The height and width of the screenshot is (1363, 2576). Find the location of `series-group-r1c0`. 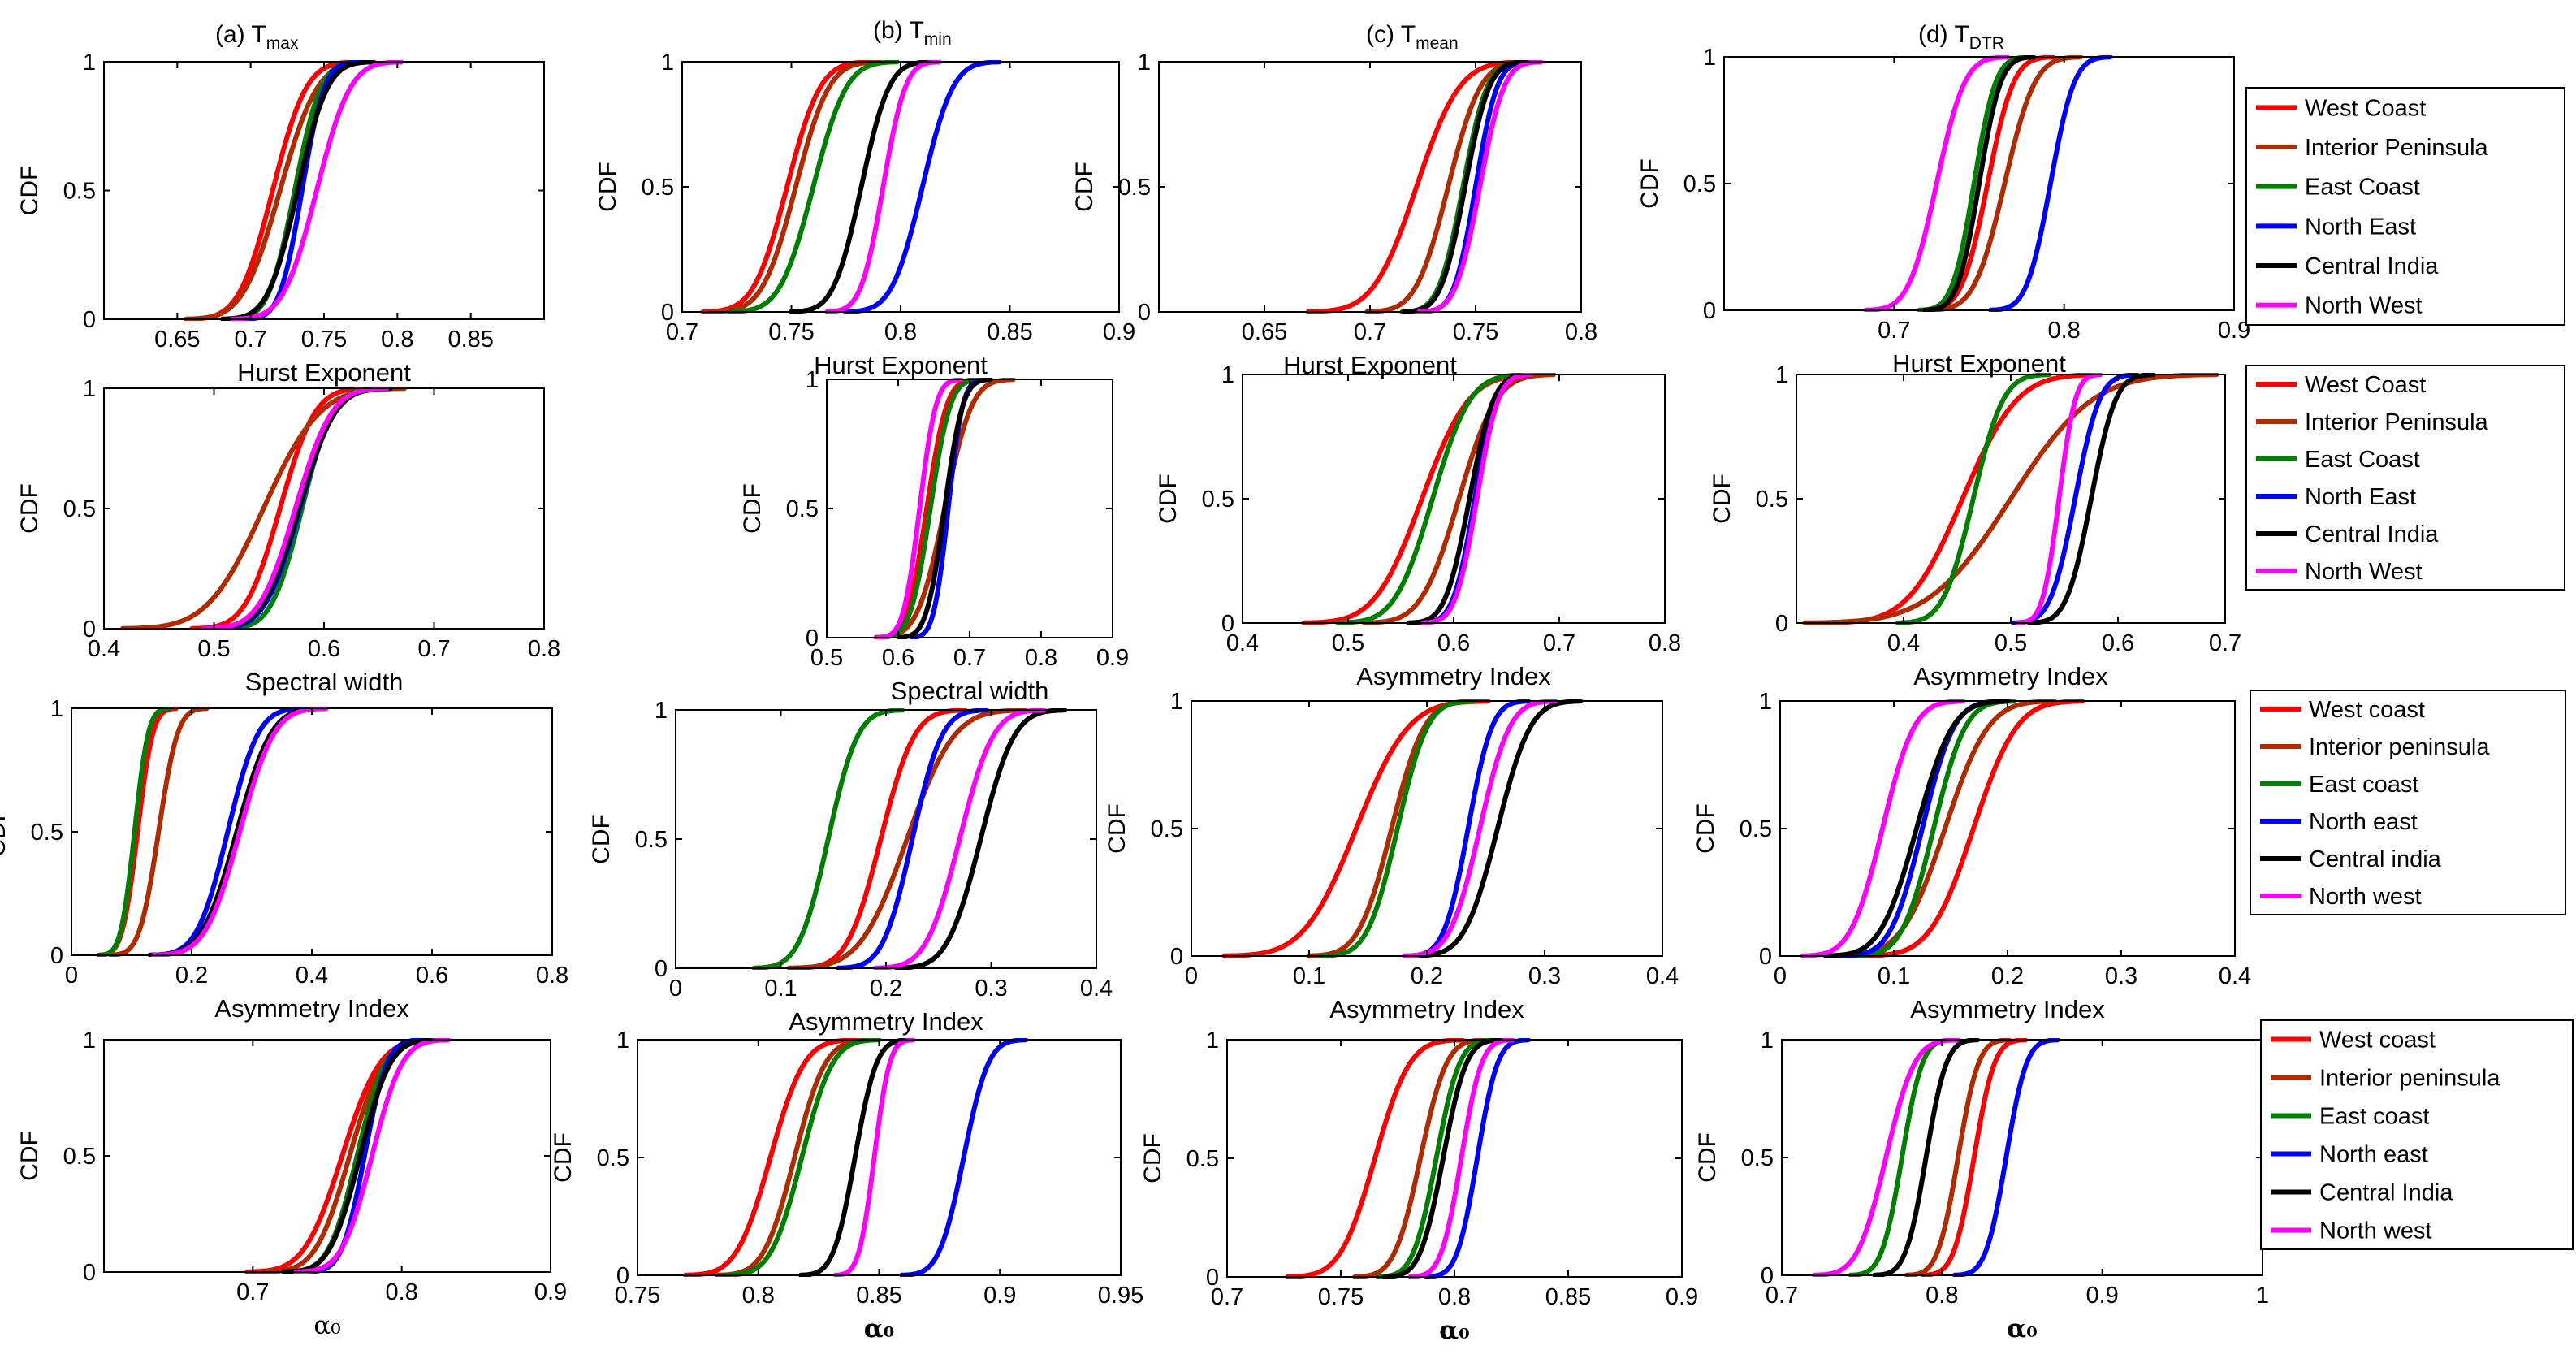

series-group-r1c0 is located at coordinates (264, 508).